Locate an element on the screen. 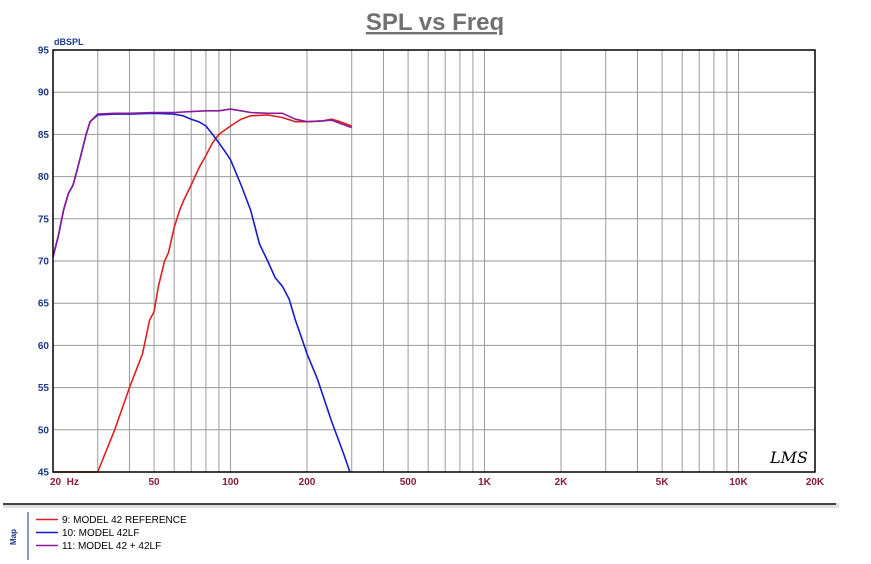  chart-title: SPL vs Freq is located at coordinates (435, 22).